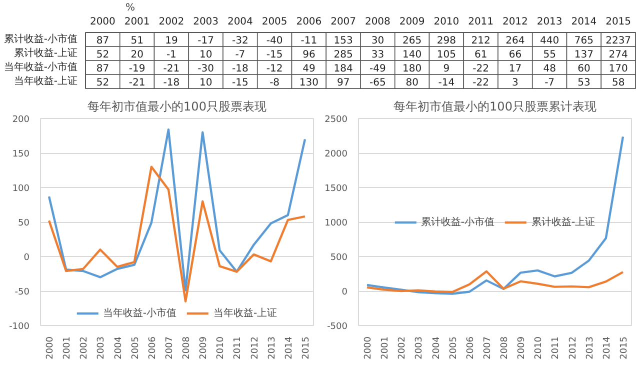 The width and height of the screenshot is (640, 366). What do you see at coordinates (339, 258) in the screenshot?
I see `y-tick-label: 500` at bounding box center [339, 258].